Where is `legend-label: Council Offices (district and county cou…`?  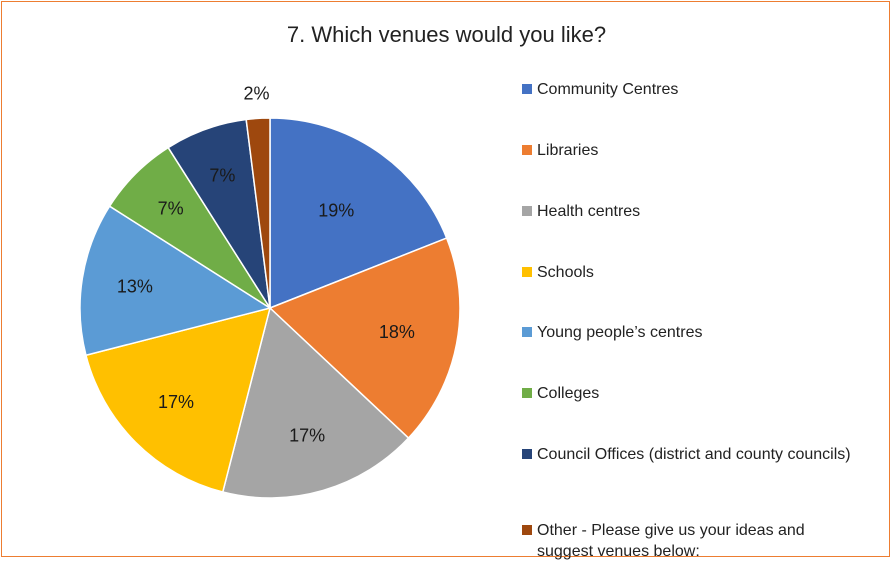
legend-label: Council Offices (district and county cou… is located at coordinates (694, 454).